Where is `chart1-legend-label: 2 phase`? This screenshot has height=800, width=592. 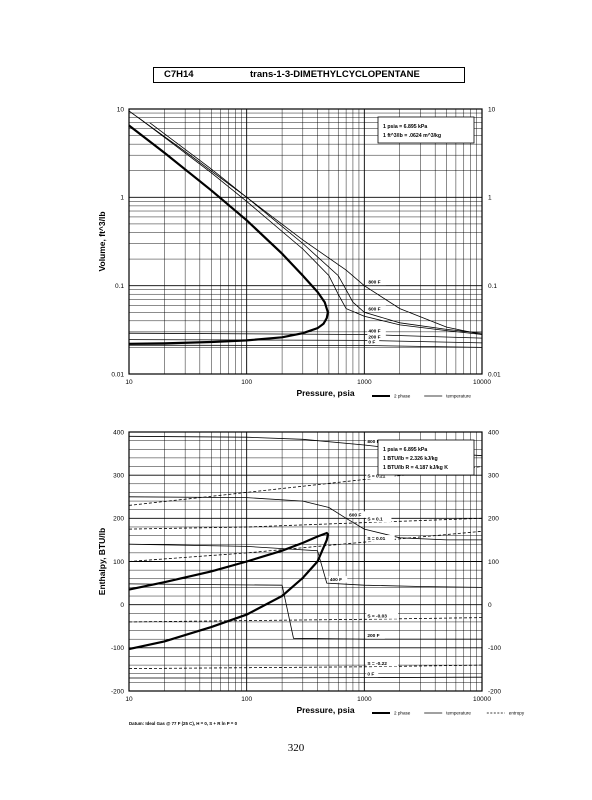 chart1-legend-label: 2 phase is located at coordinates (402, 396).